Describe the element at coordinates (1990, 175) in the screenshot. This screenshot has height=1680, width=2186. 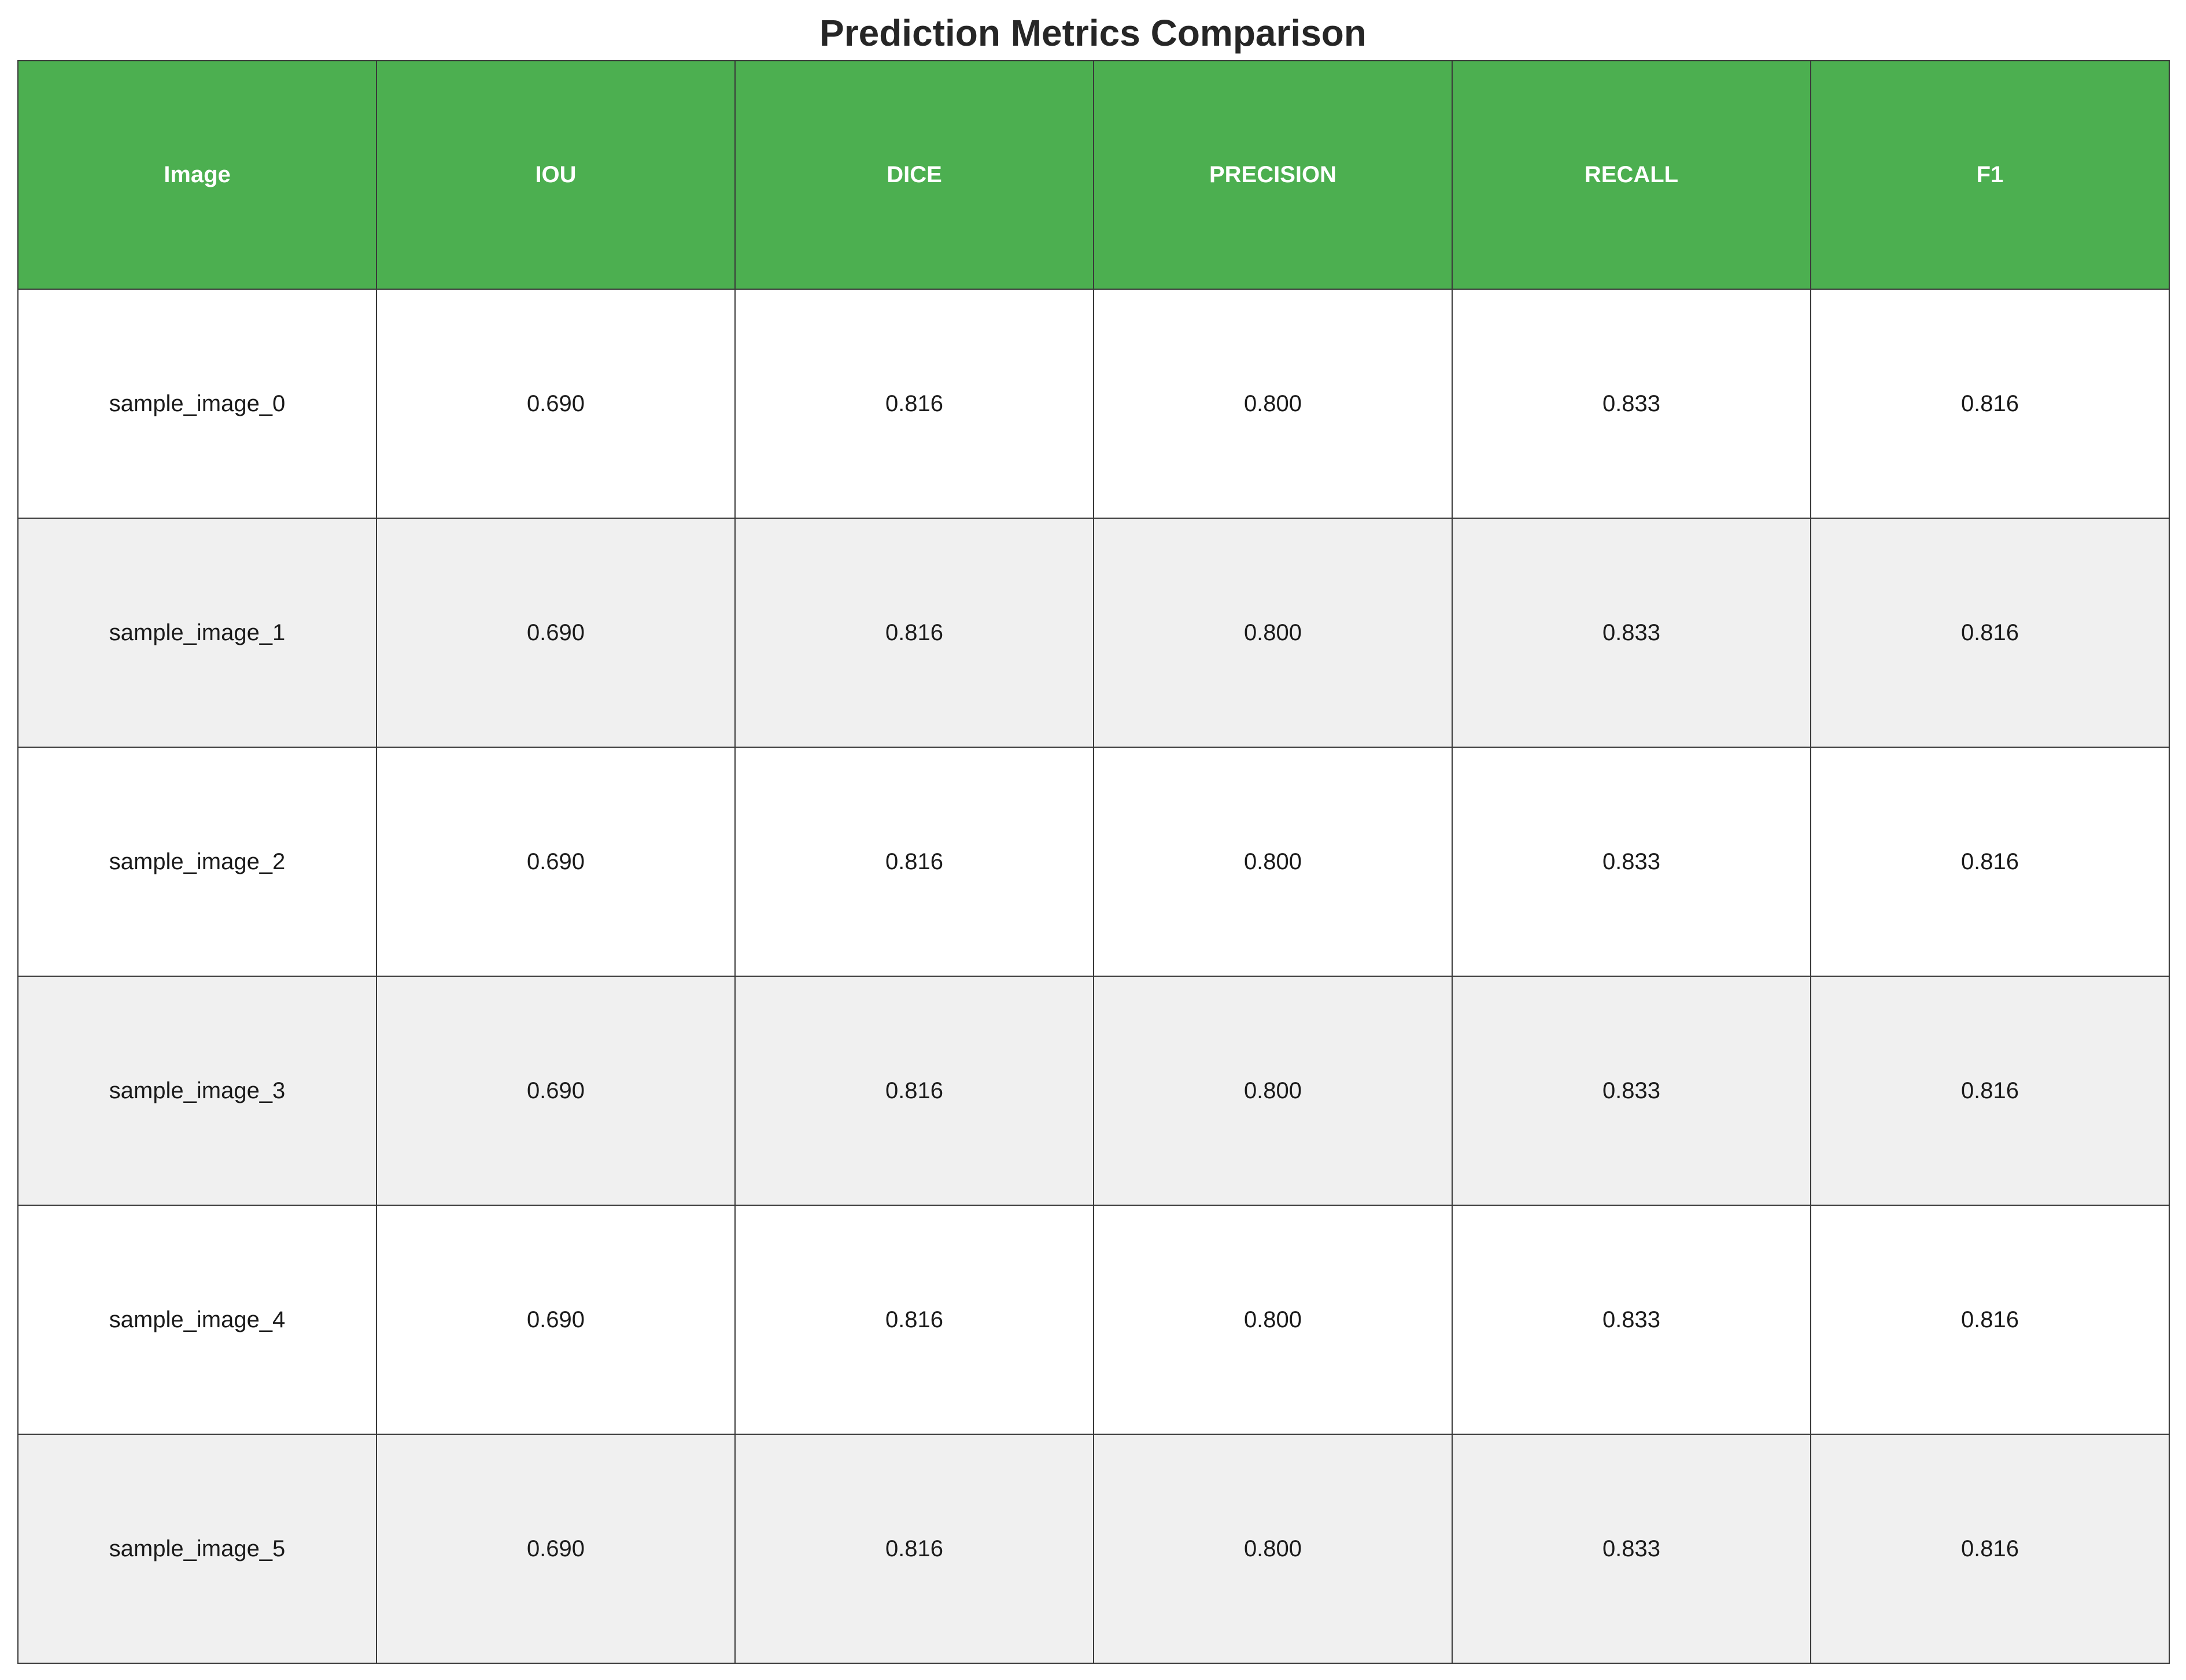
I see `column-header-f1: F1` at that location.